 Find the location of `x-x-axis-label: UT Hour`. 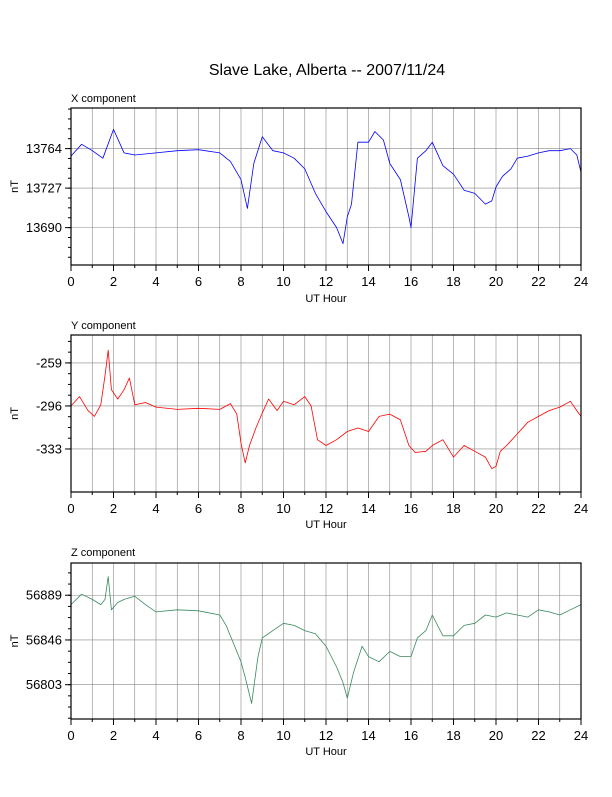

x-x-axis-label: UT Hour is located at coordinates (326, 299).